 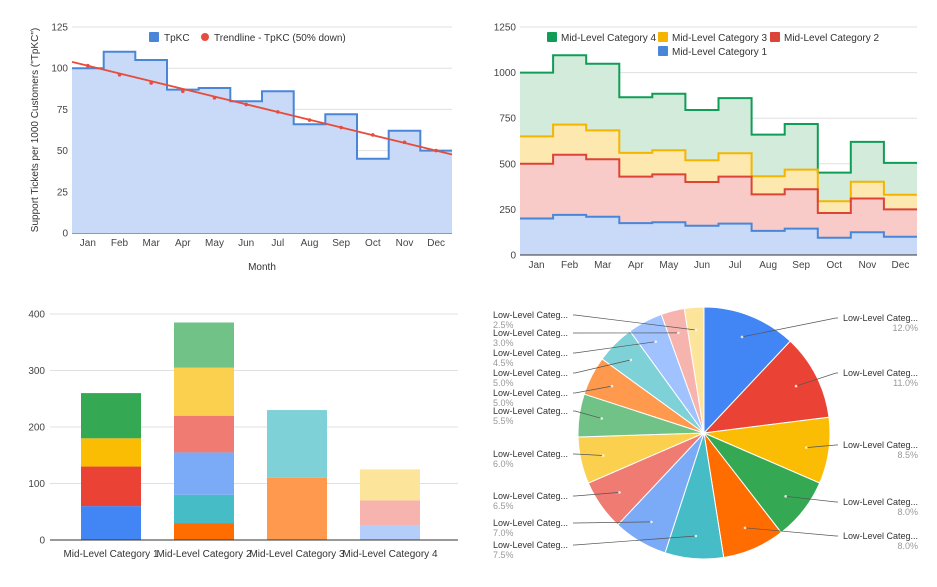 What do you see at coordinates (503, 363) in the screenshot?
I see `chart4-slice-pct: 4.5%` at bounding box center [503, 363].